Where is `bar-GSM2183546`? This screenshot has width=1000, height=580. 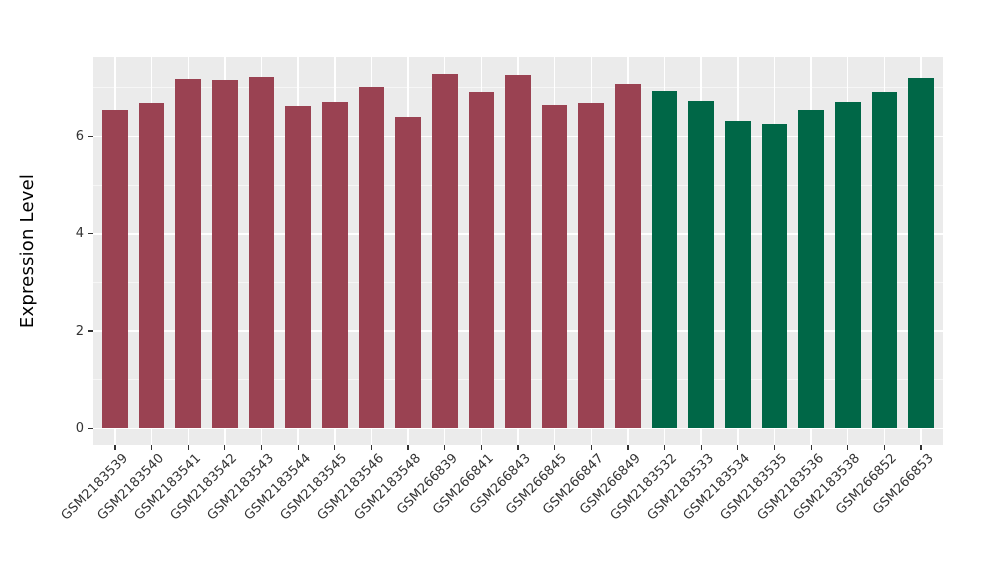 bar-GSM2183546 is located at coordinates (371, 257).